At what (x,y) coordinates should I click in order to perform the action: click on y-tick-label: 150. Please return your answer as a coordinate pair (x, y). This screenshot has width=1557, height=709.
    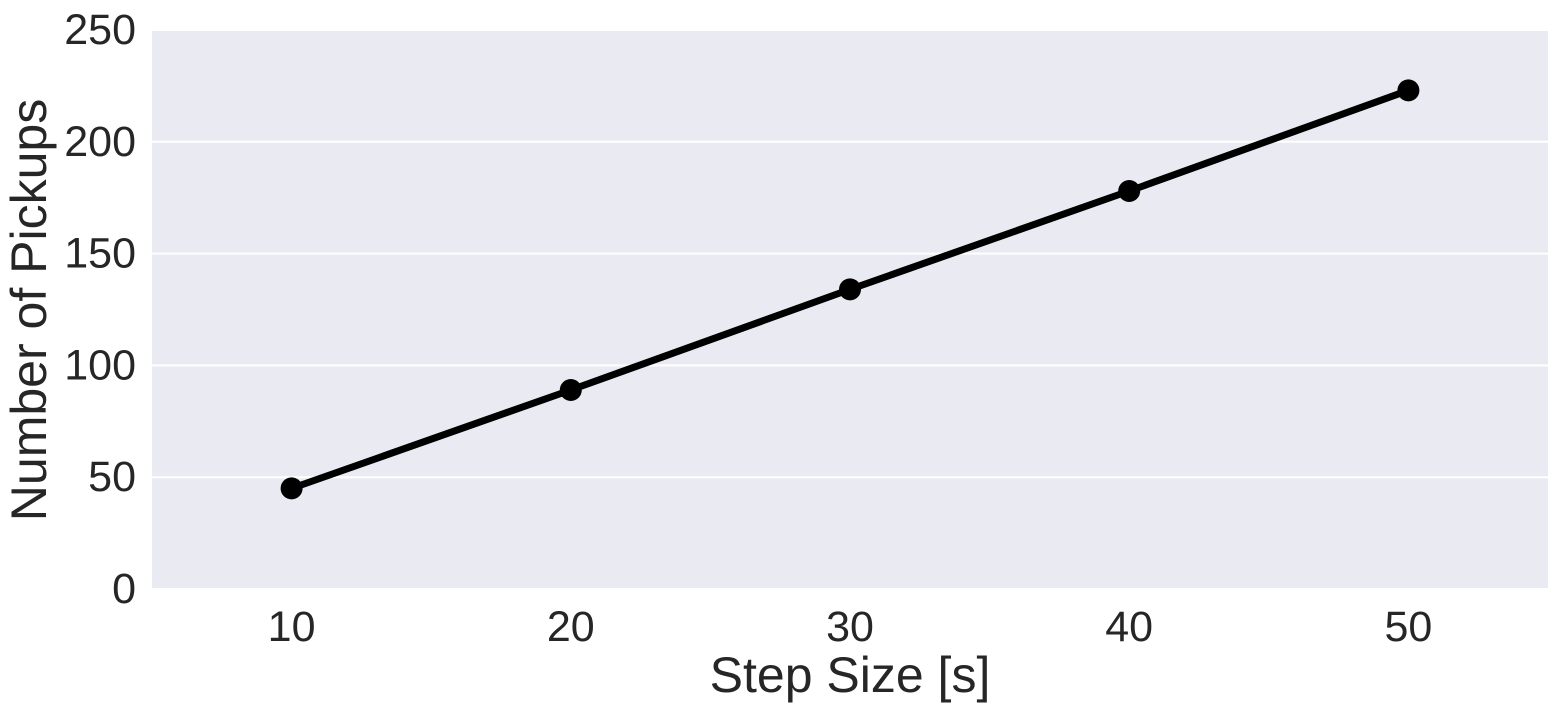
    Looking at the image, I should click on (100, 254).